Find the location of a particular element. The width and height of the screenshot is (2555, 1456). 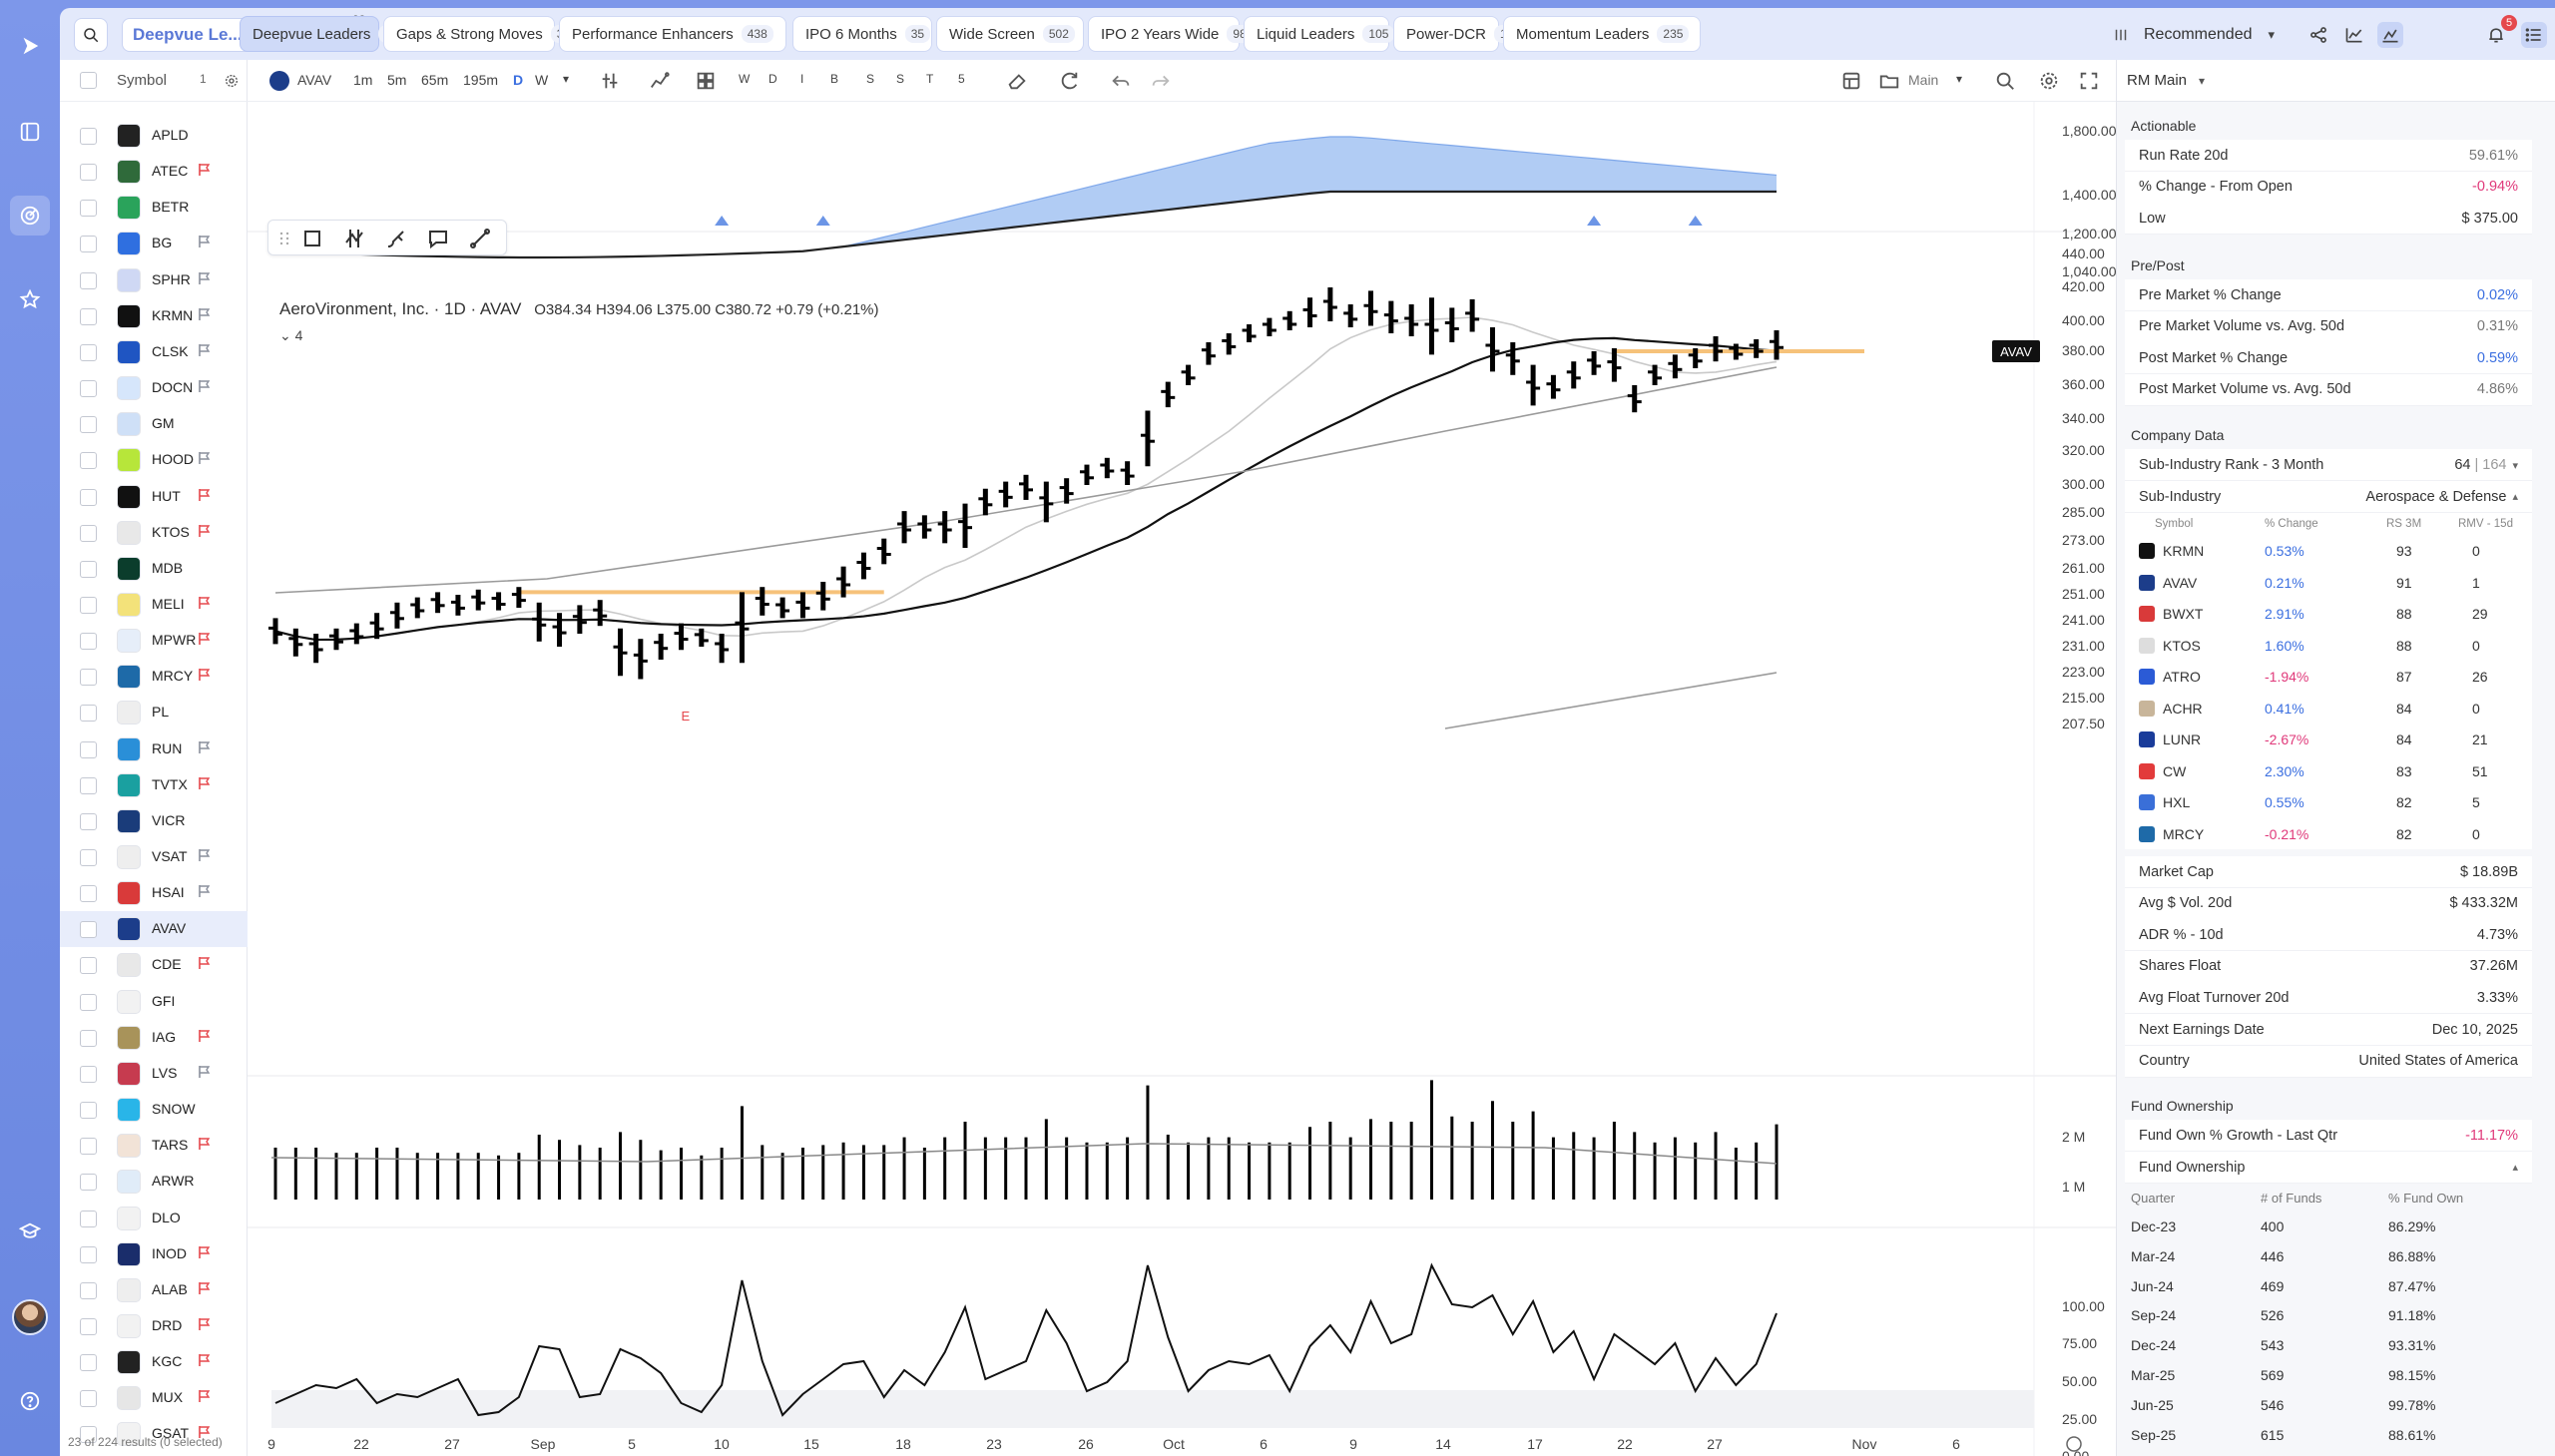

watchlist-row: HSAI is located at coordinates (154, 893).